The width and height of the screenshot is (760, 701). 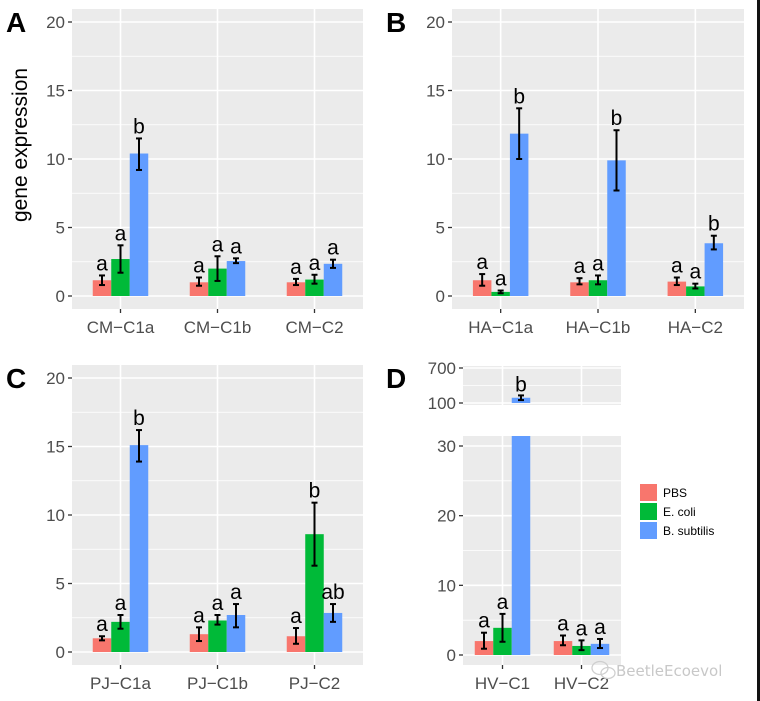 What do you see at coordinates (121, 327) in the screenshot?
I see `x-tick-label: CM−C1a` at bounding box center [121, 327].